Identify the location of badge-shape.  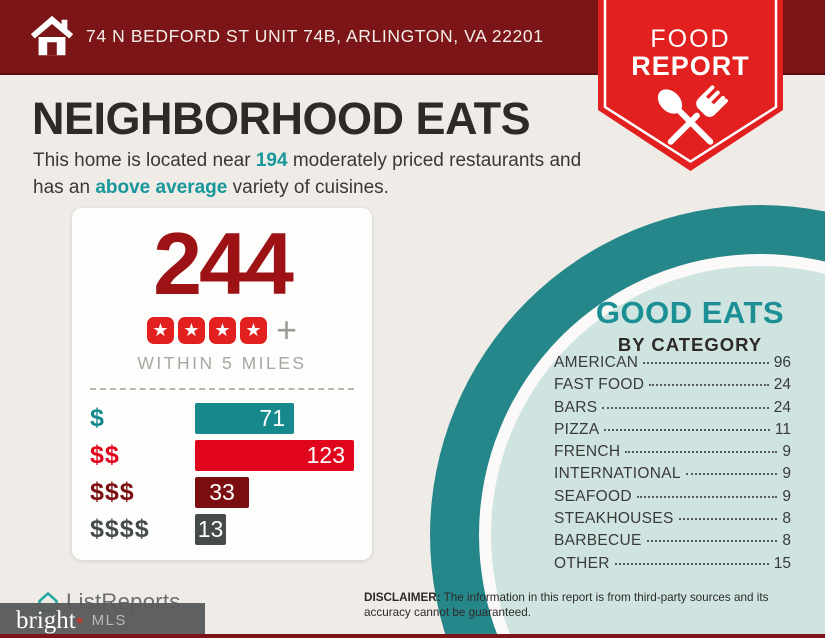
(690, 85).